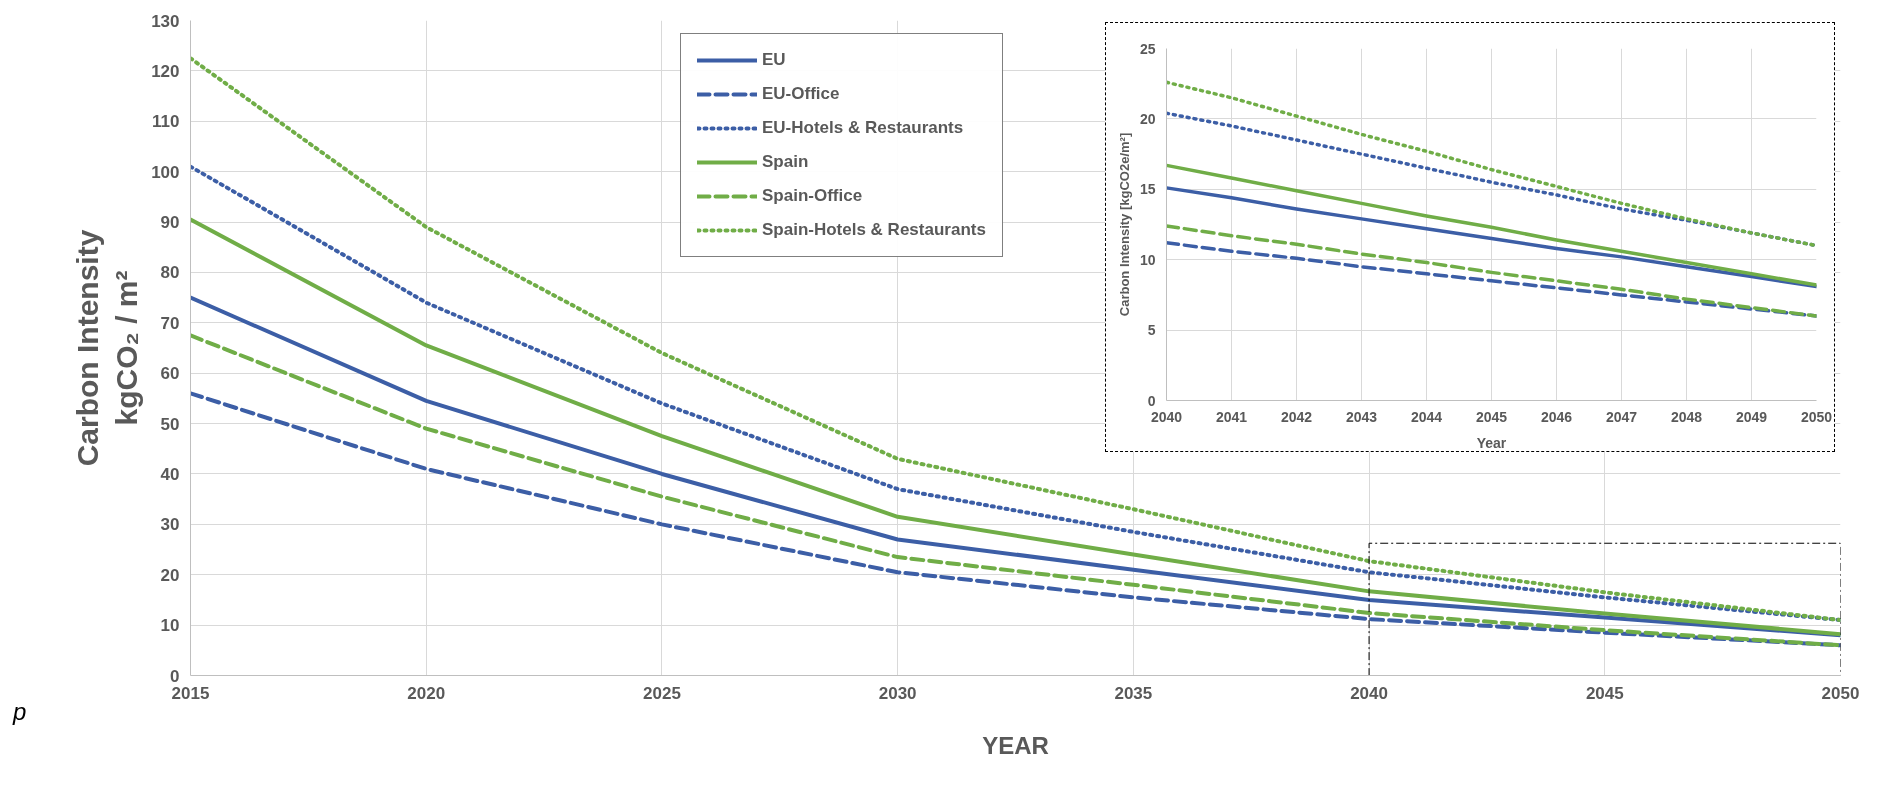  Describe the element at coordinates (1296, 416) in the screenshot. I see `x-tick-label: 2042` at that location.